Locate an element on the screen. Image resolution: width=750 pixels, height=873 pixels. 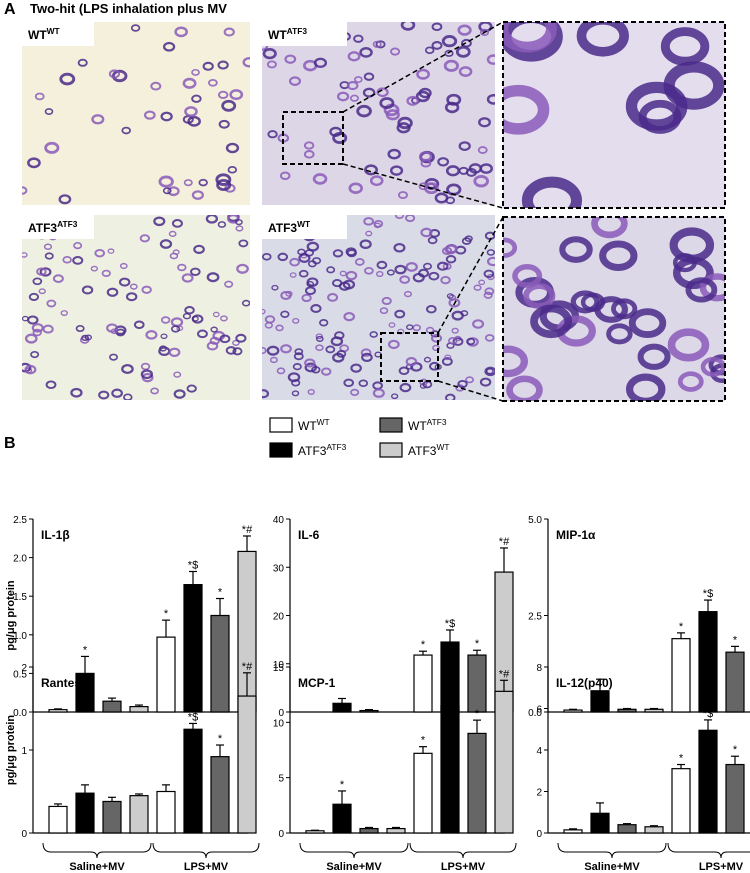
y-tick-label: 10 is located at coordinates (279, 723).